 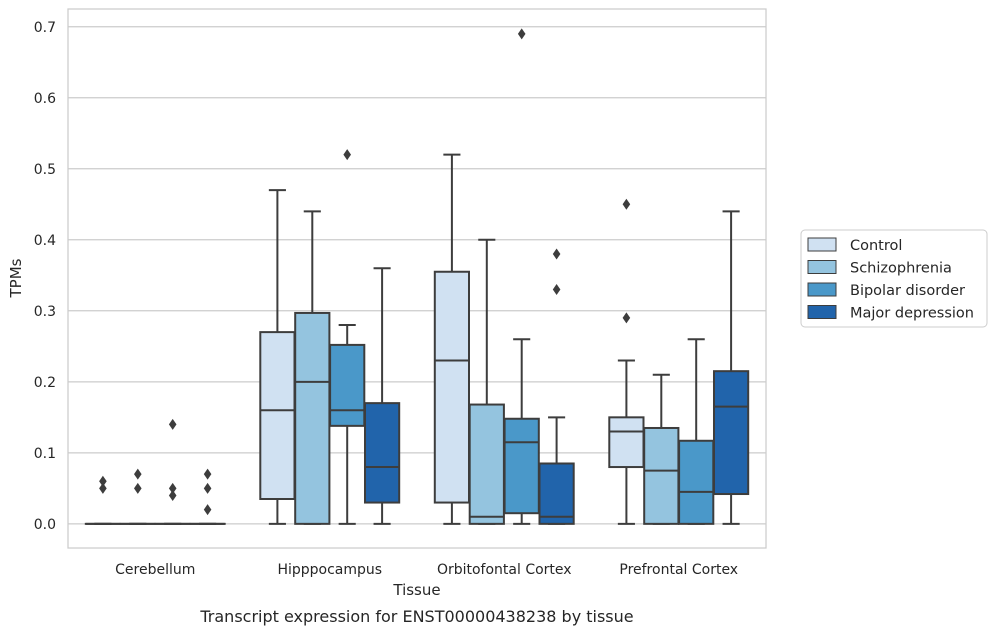 I want to click on y-axis-label: TPMs, so click(x=16, y=278).